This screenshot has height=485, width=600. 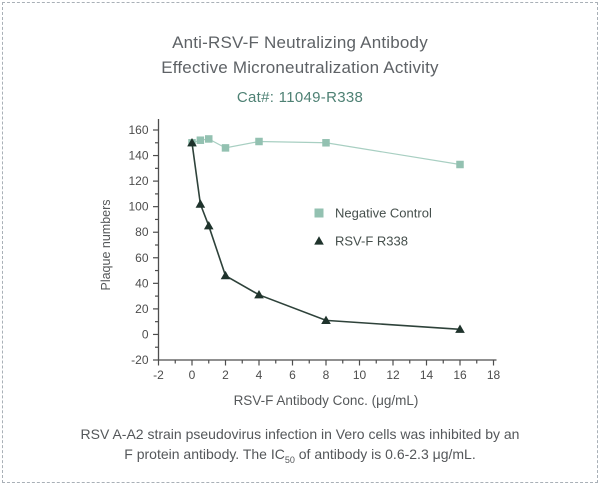 What do you see at coordinates (138, 207) in the screenshot?
I see `y-tick-label: 100` at bounding box center [138, 207].